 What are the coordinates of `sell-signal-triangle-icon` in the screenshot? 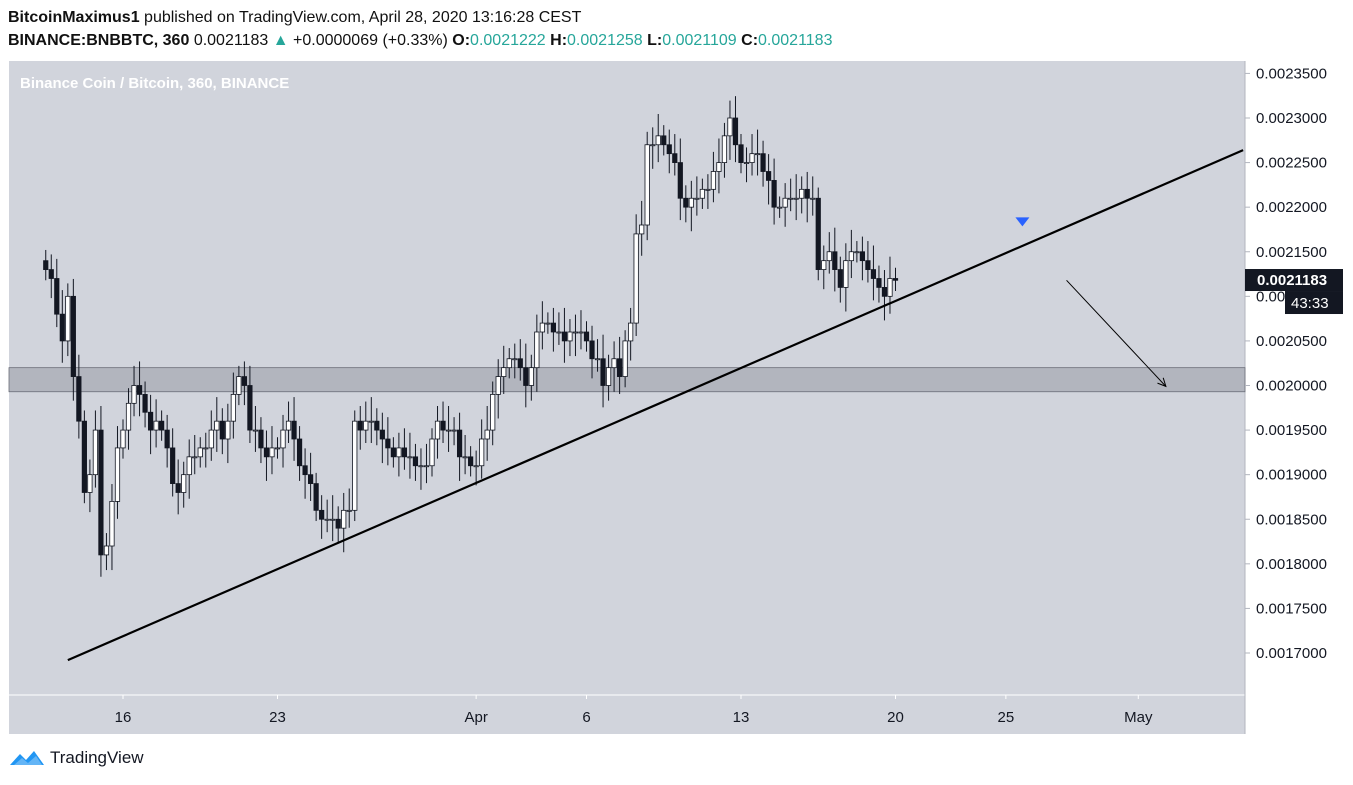 It's located at (1022, 222).